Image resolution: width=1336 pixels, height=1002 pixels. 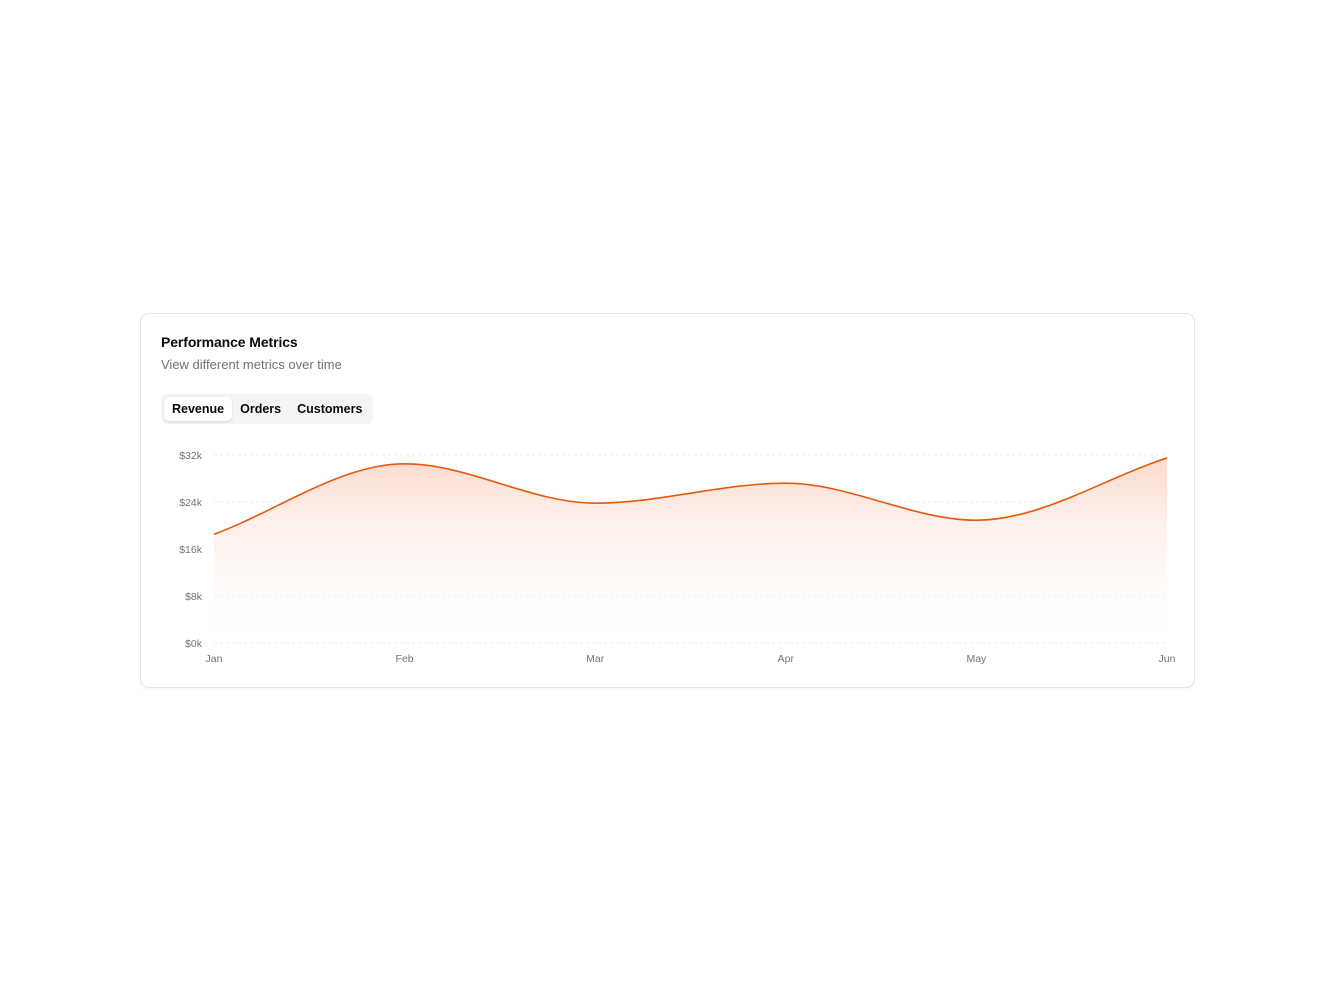 What do you see at coordinates (405, 659) in the screenshot?
I see `x-tick-label: Feb` at bounding box center [405, 659].